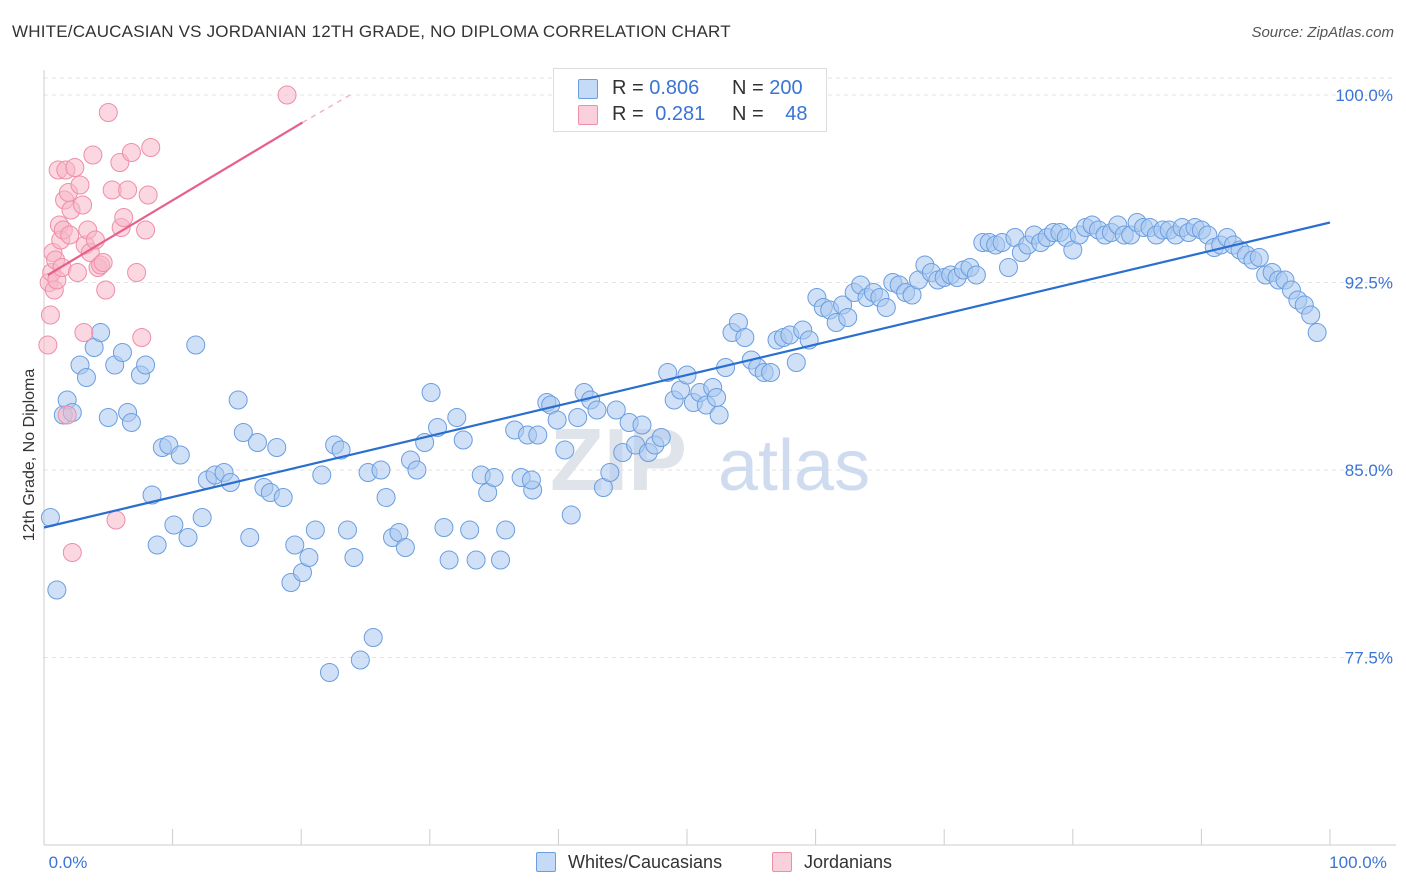 This screenshot has width=1406, height=892. What do you see at coordinates (68, 862) in the screenshot?
I see `x-tick-label: 0.0%` at bounding box center [68, 862].